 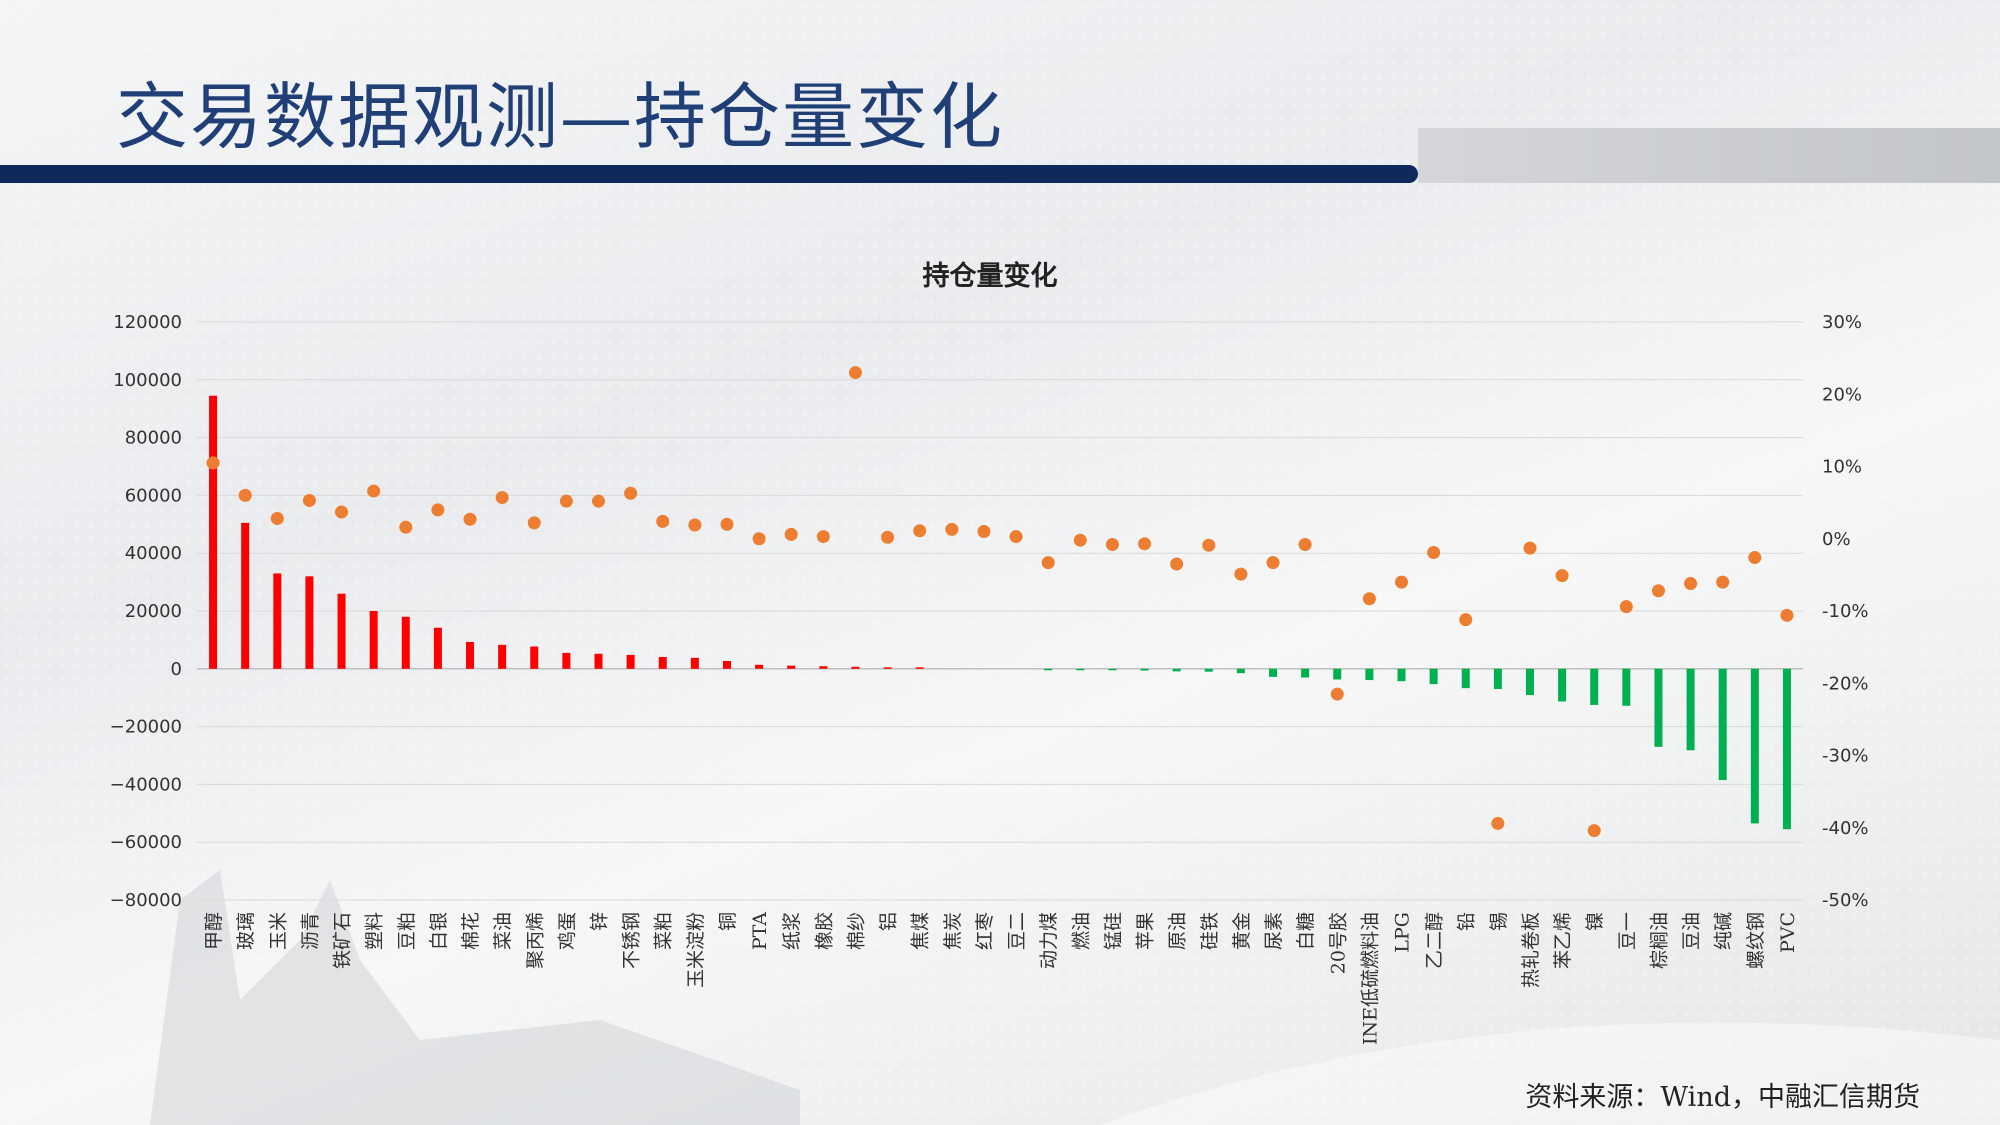 What do you see at coordinates (1178, 931) in the screenshot?
I see `category-label: 原油` at bounding box center [1178, 931].